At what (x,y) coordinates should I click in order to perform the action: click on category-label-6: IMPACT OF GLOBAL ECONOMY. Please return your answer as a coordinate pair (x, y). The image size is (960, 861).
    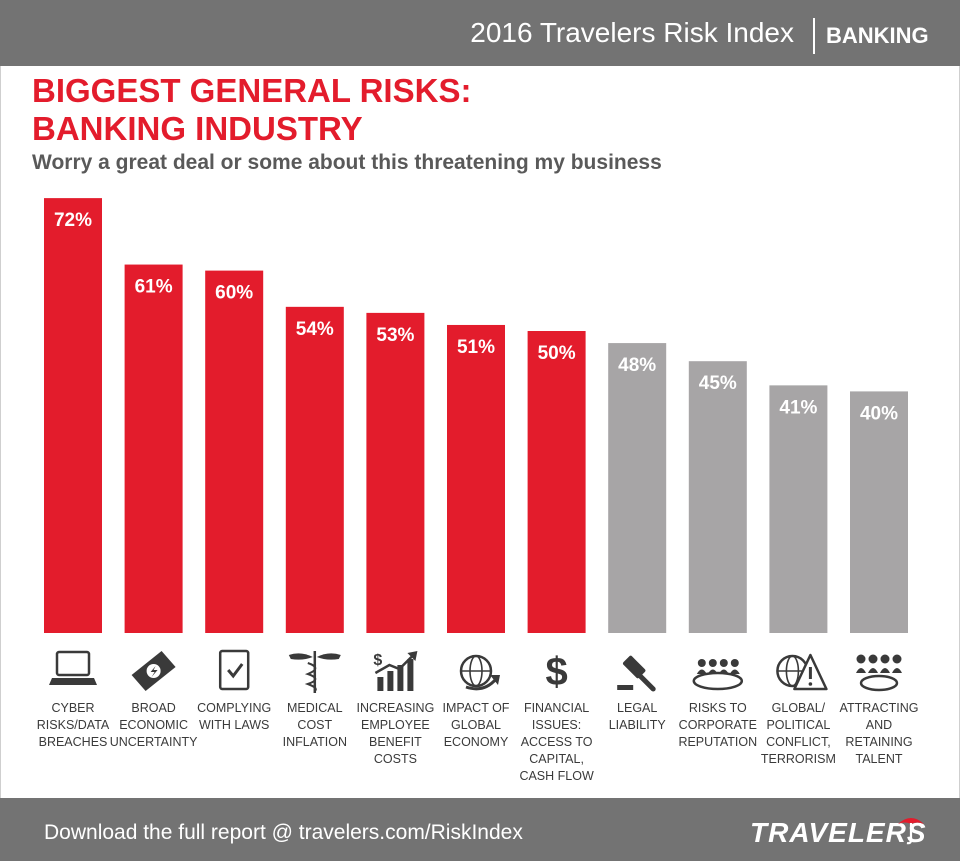
    Looking at the image, I should click on (476, 725).